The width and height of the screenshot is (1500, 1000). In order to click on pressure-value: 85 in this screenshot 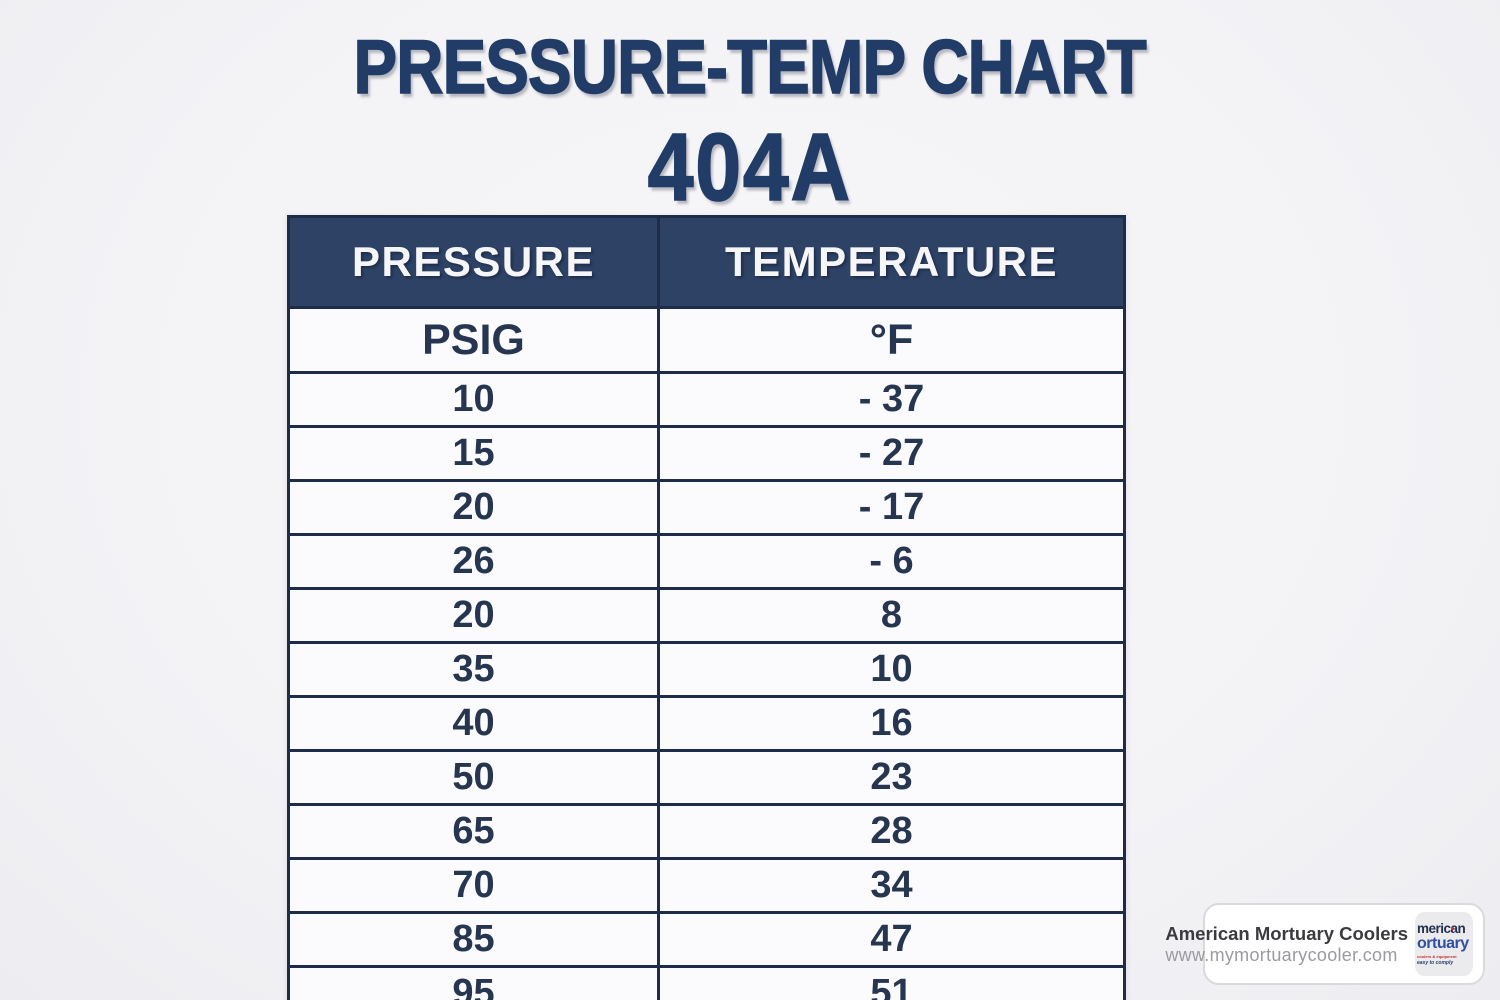, I will do `click(473, 939)`.